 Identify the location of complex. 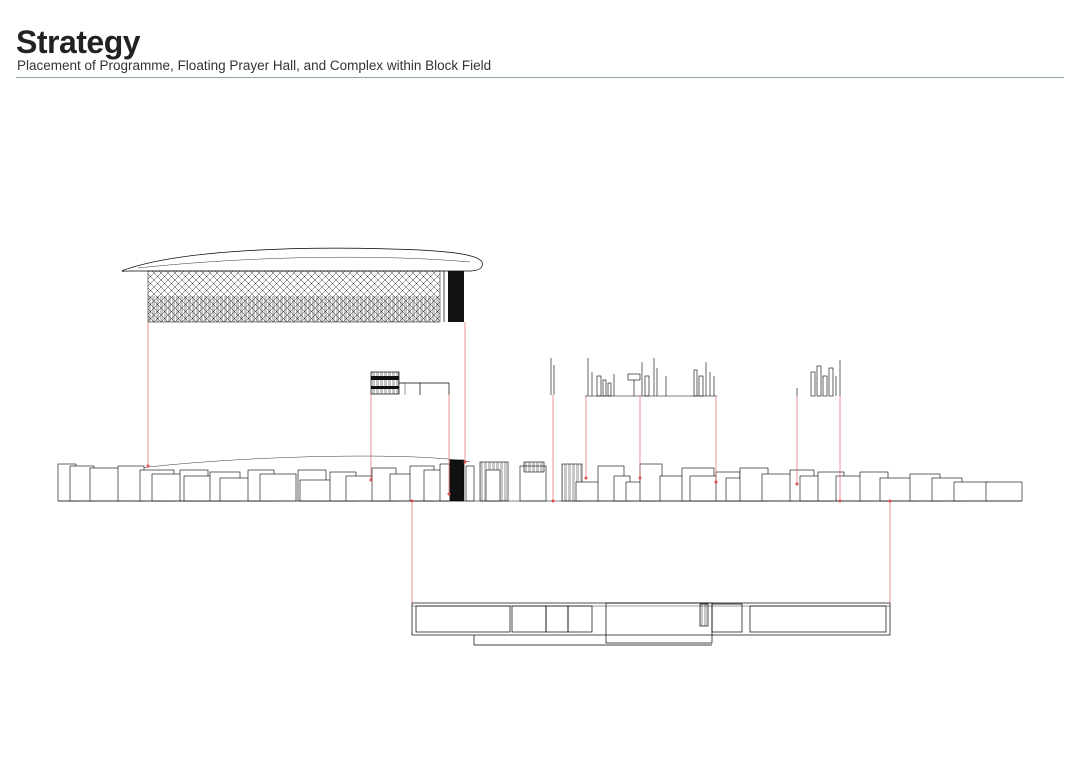
(651, 624).